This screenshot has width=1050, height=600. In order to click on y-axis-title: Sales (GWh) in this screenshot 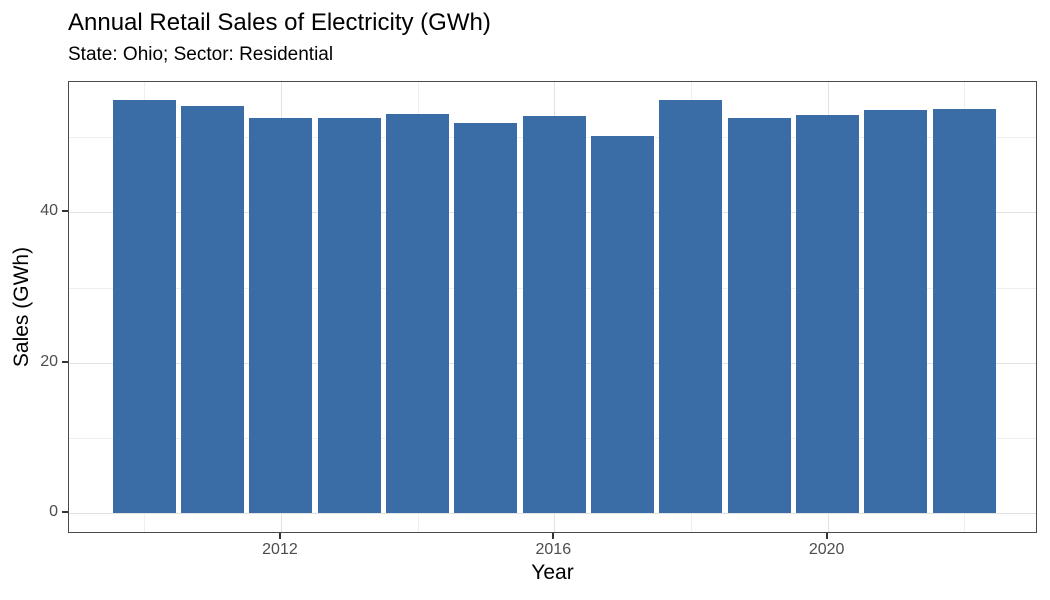, I will do `click(21, 307)`.